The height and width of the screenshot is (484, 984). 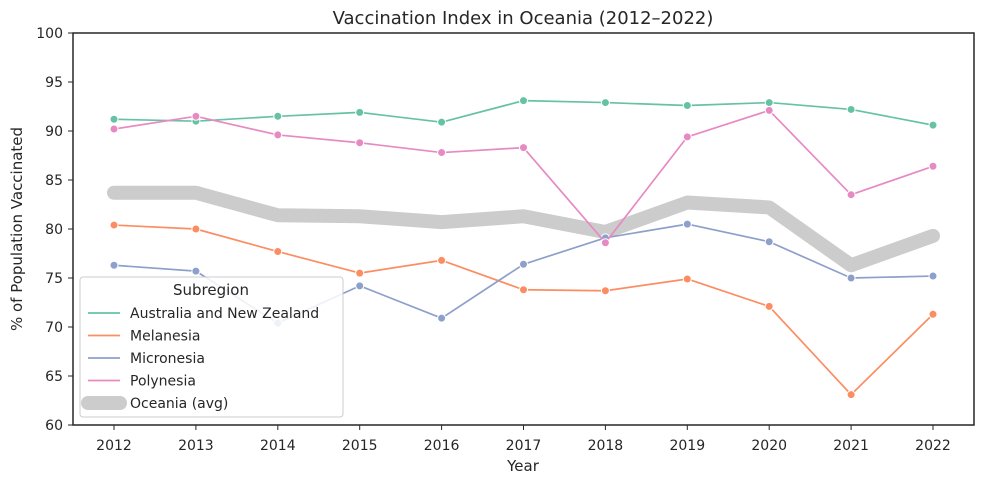 I want to click on x-tick-label: 2022, so click(x=933, y=446).